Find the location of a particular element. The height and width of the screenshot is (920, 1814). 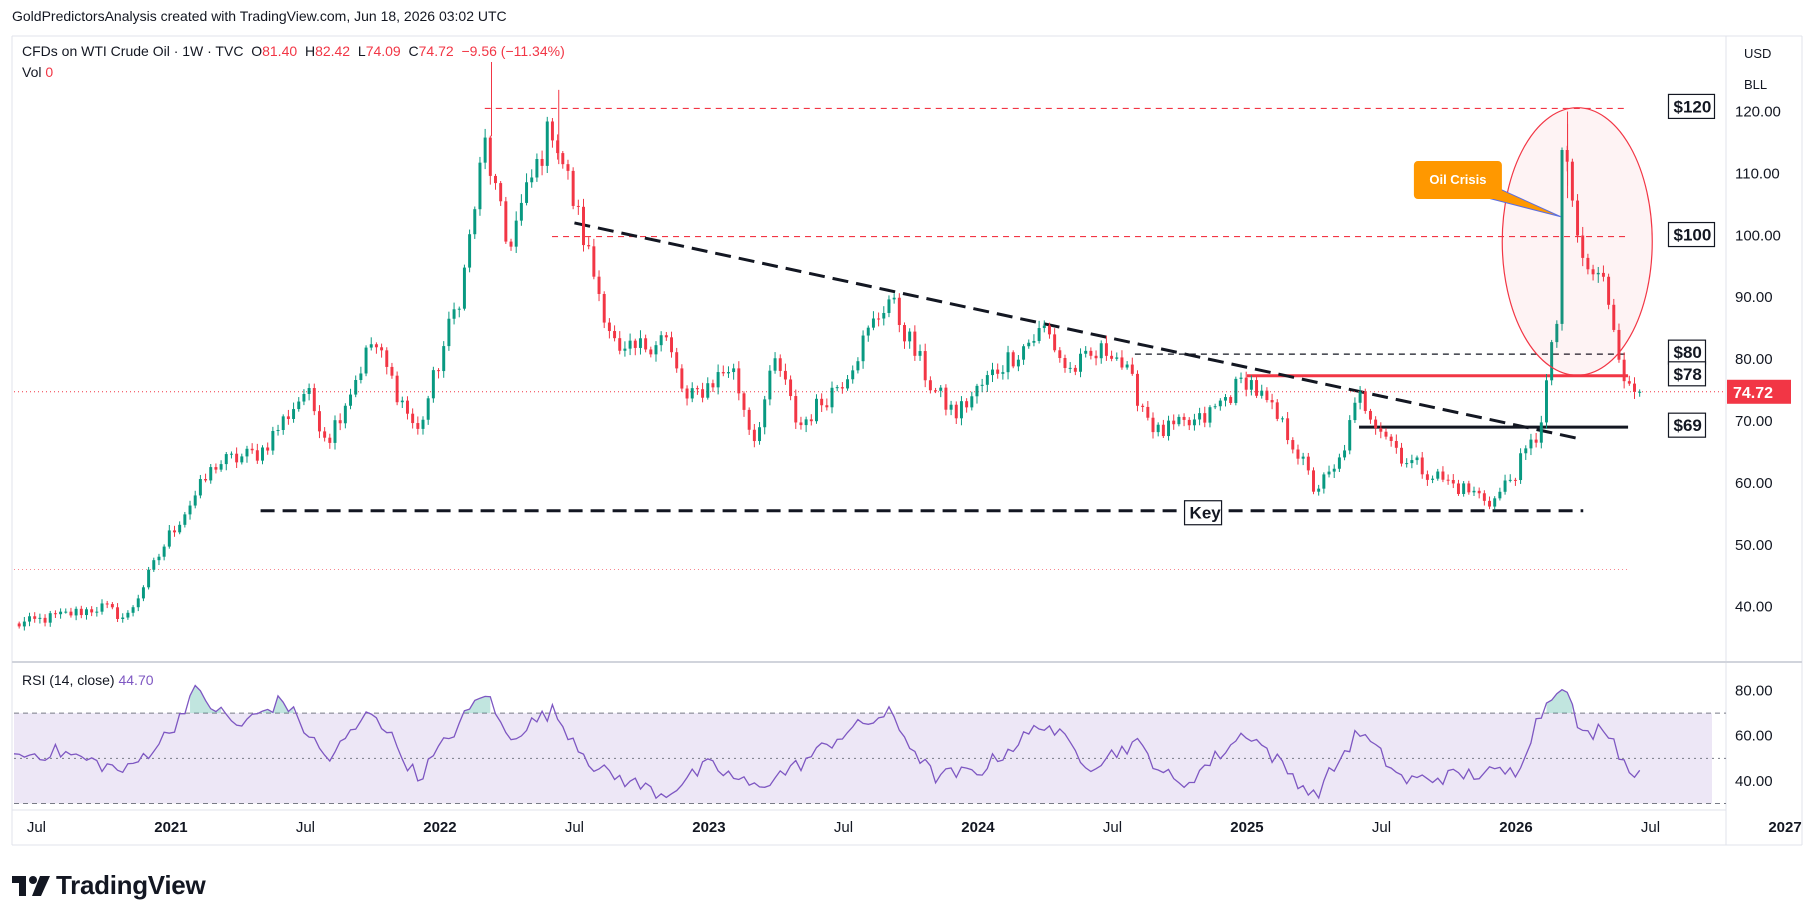

tradingview-logo: TradingView is located at coordinates (109, 885).